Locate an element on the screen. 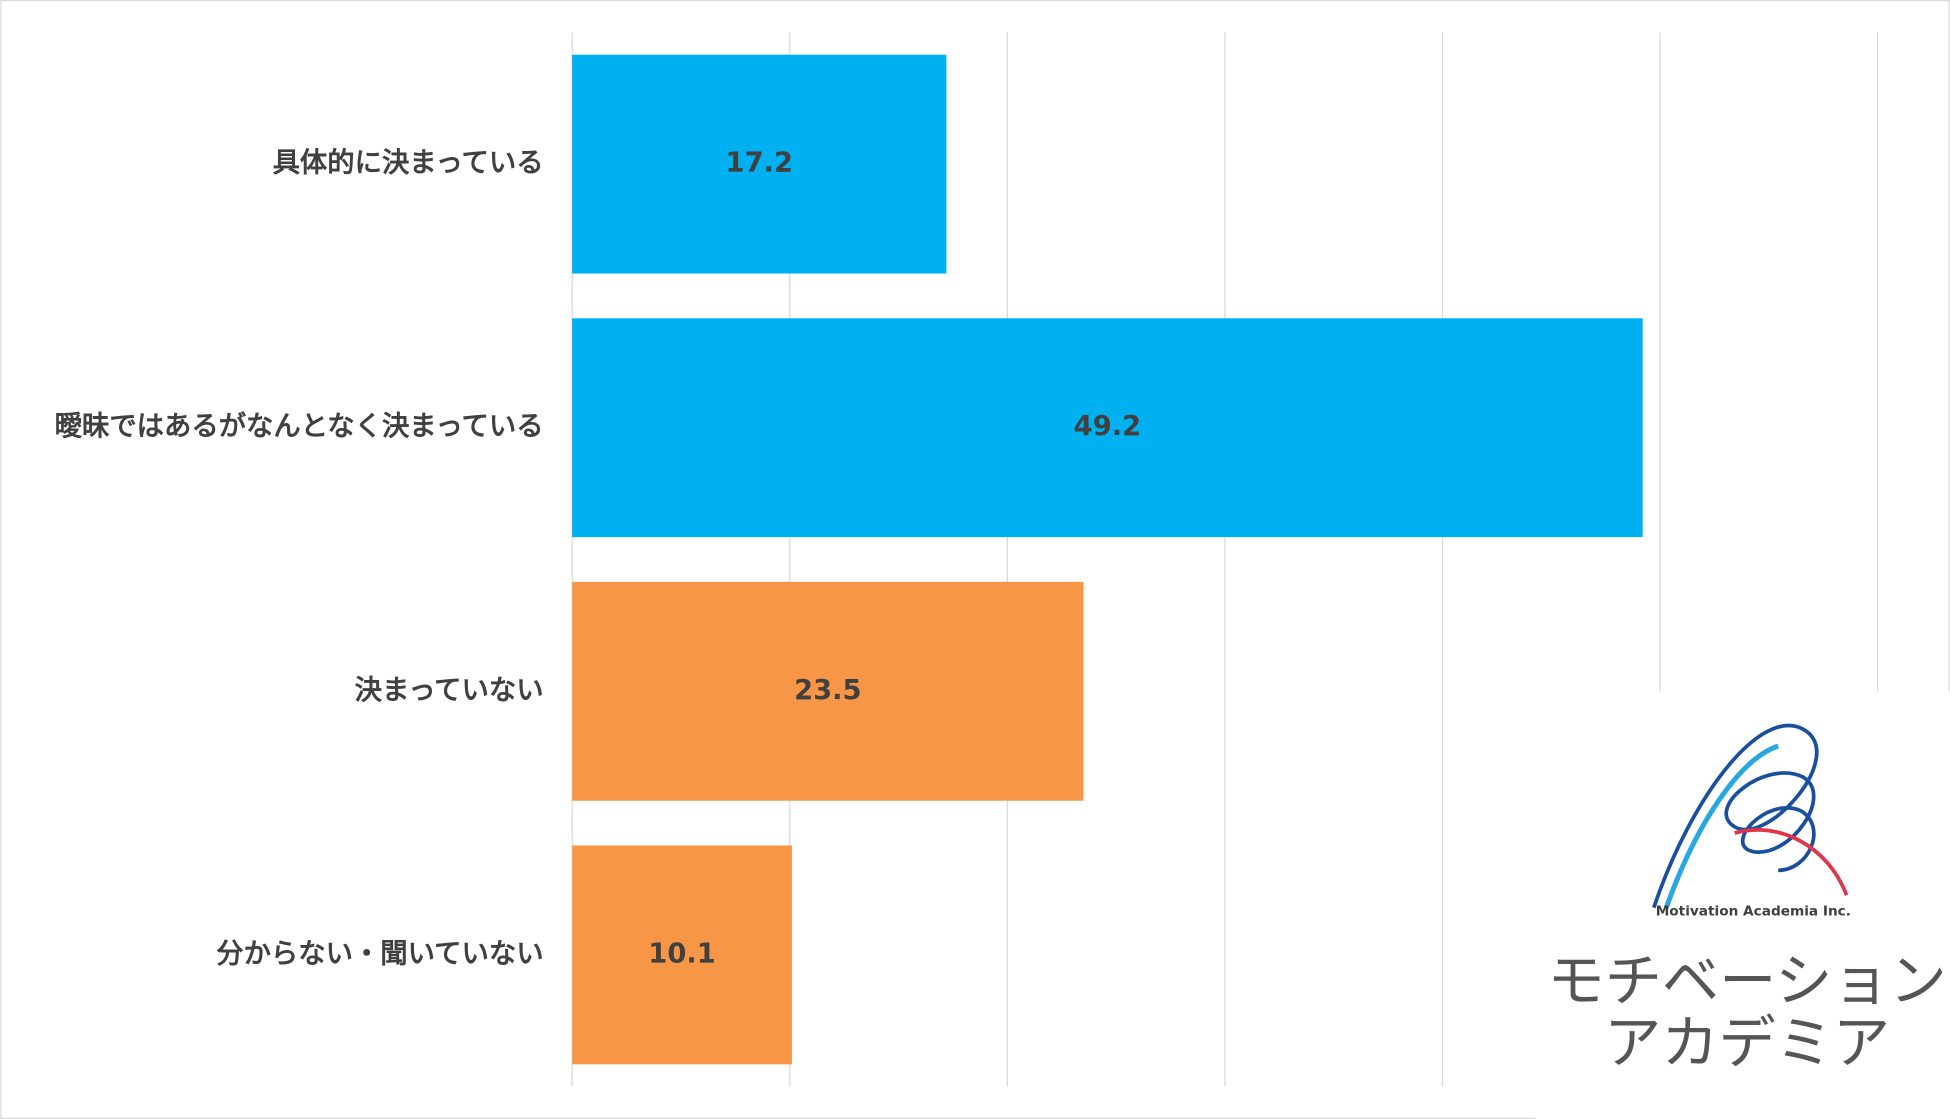 The image size is (1950, 1119). y-tick-label: 具体的に決まっている is located at coordinates (408, 163).